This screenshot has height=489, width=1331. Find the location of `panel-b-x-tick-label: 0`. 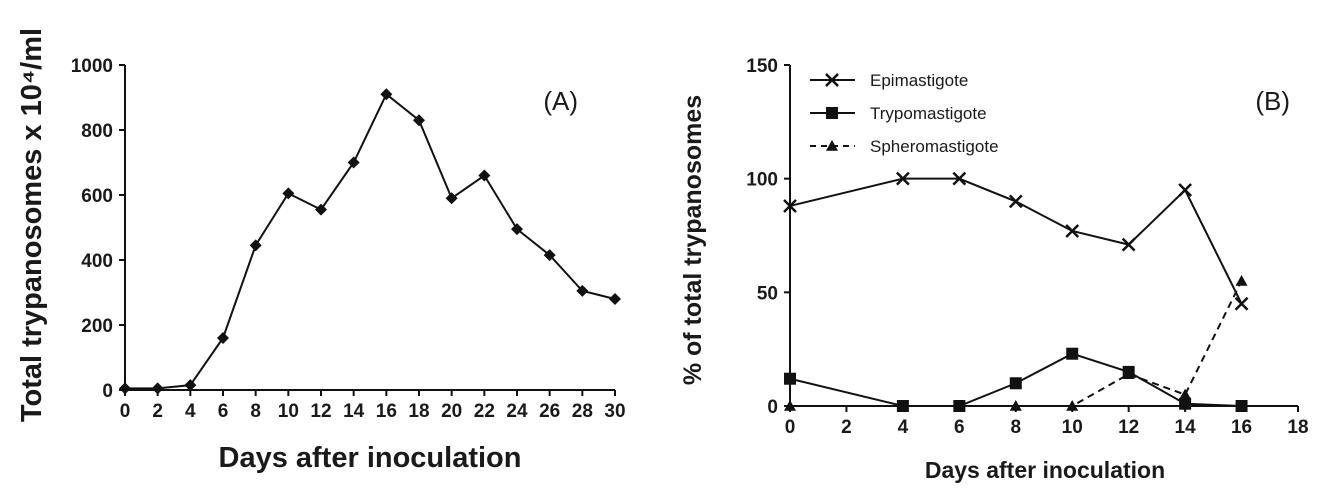

panel-b-x-tick-label: 0 is located at coordinates (790, 427).